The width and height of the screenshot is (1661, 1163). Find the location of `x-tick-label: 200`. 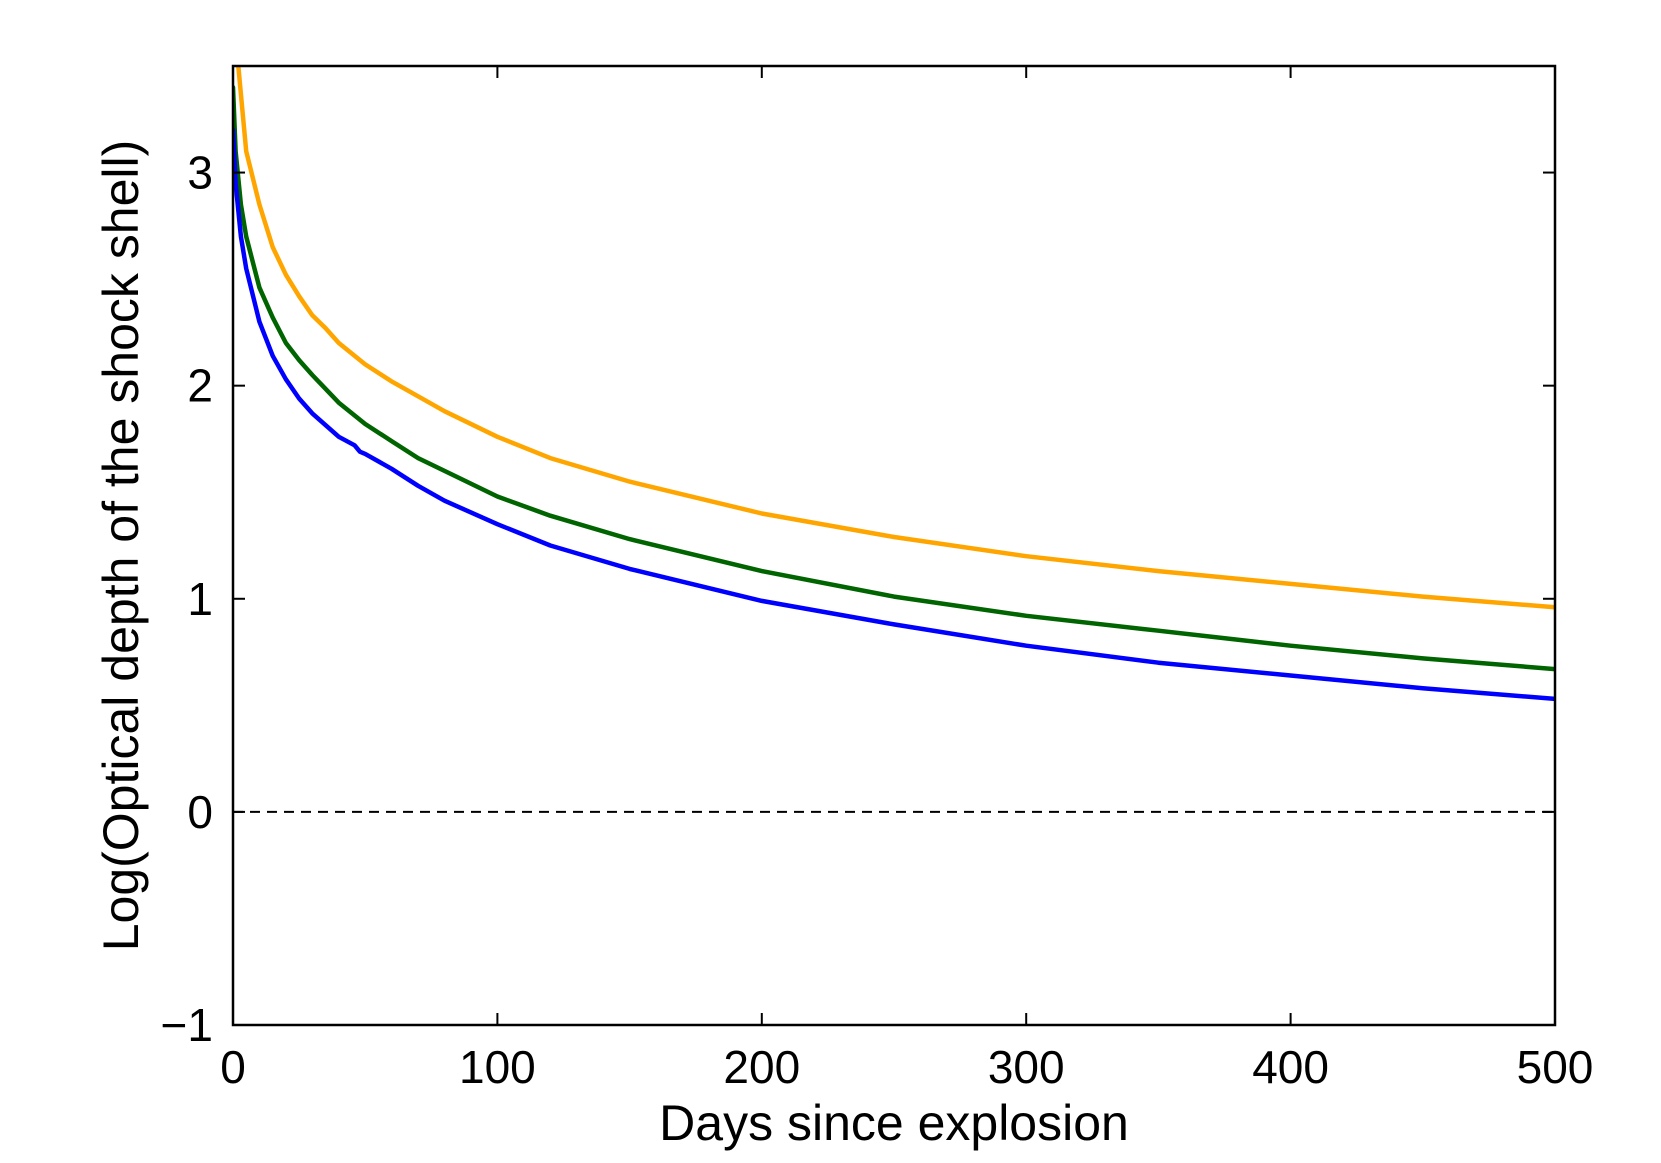

x-tick-label: 200 is located at coordinates (761, 1067).